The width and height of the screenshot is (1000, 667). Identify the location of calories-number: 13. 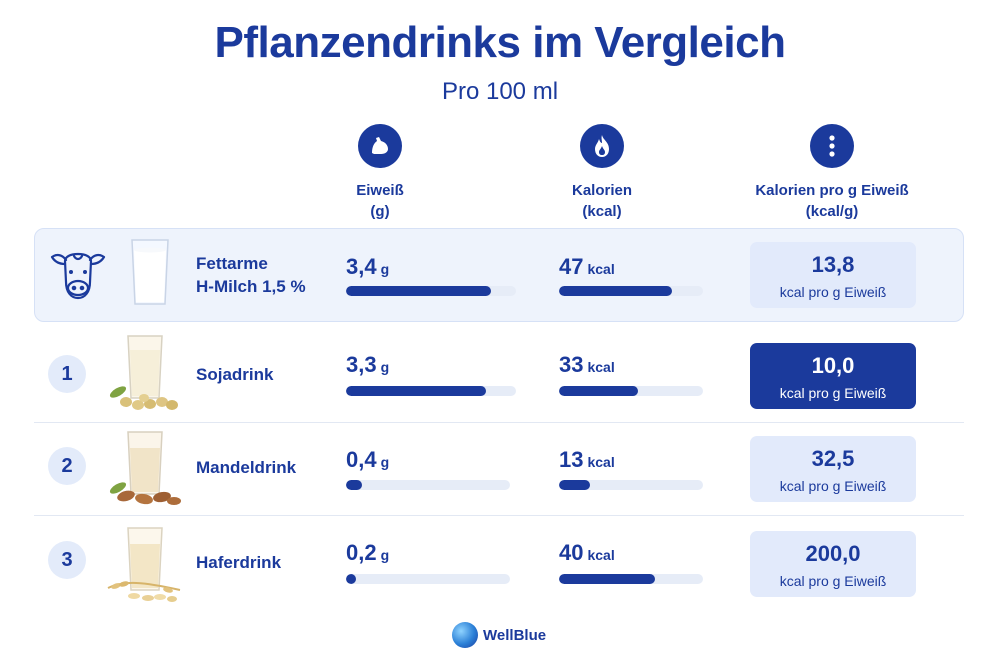
(571, 459).